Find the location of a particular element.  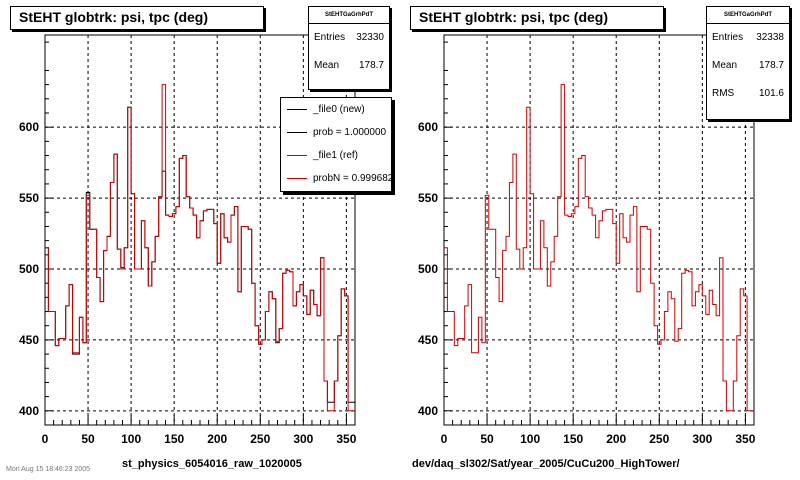

legend-label: _file0 (new) is located at coordinates (339, 109).